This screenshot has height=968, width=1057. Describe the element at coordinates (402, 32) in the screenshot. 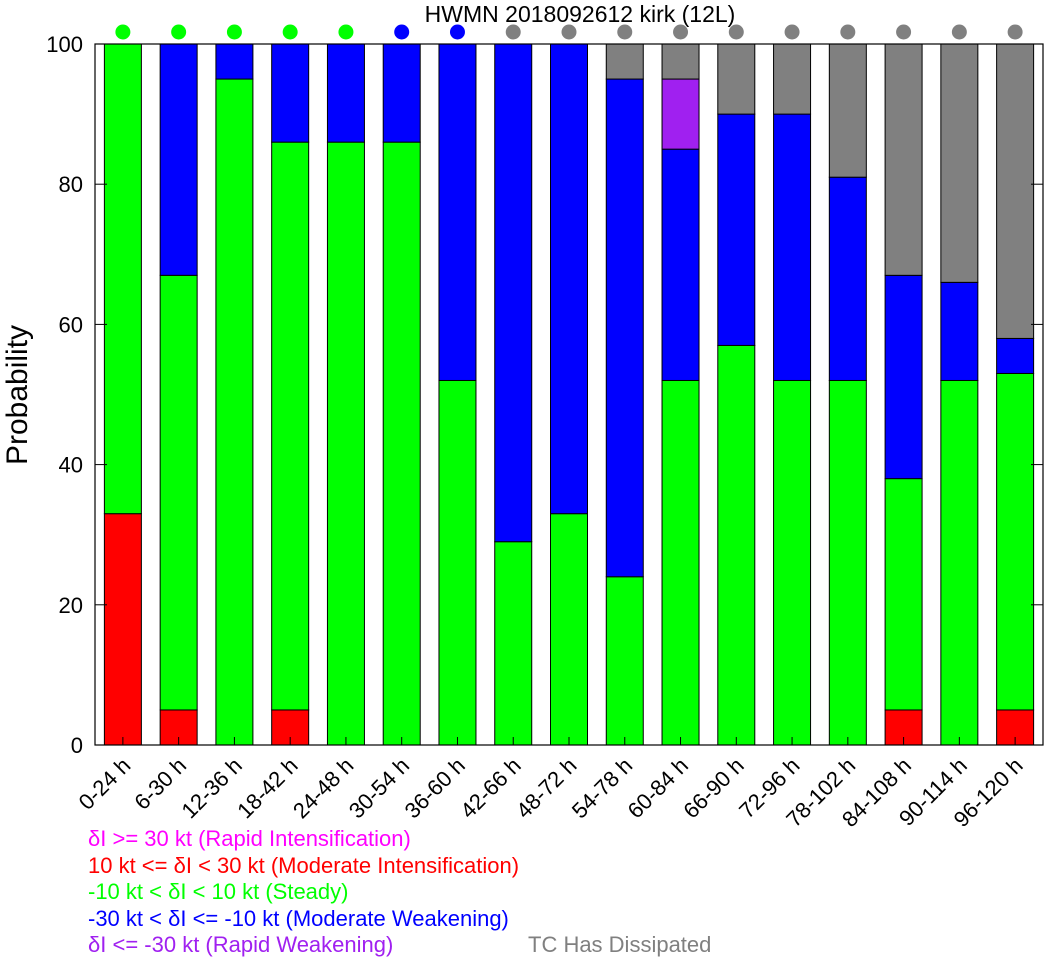

I see `top-marker-30-54h` at that location.